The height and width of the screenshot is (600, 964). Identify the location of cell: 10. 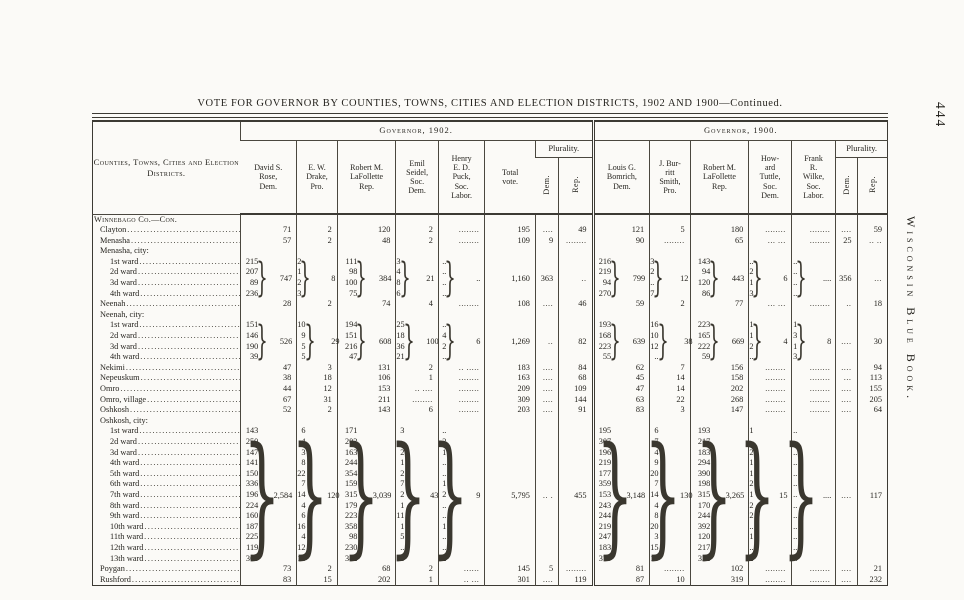
(670, 580).